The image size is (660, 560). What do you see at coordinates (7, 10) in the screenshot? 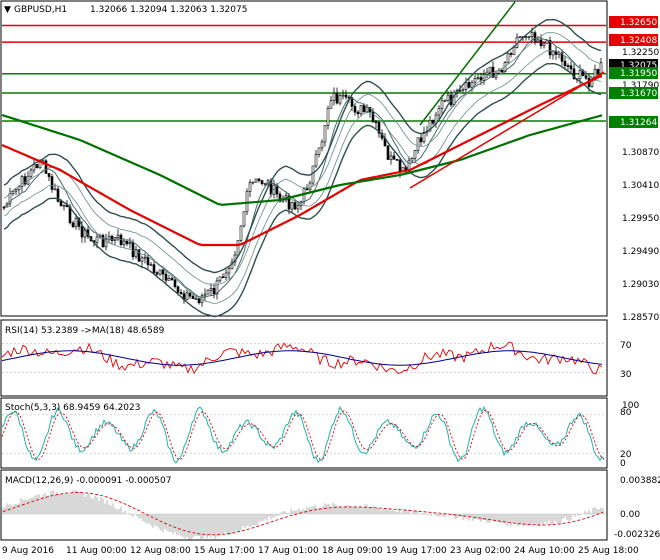
I see `menu-down-icon: ▼` at bounding box center [7, 10].